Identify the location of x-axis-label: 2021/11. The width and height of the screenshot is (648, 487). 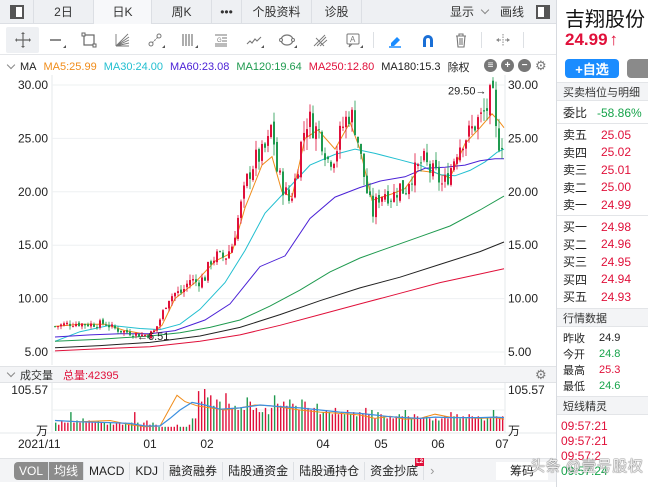
(39, 444).